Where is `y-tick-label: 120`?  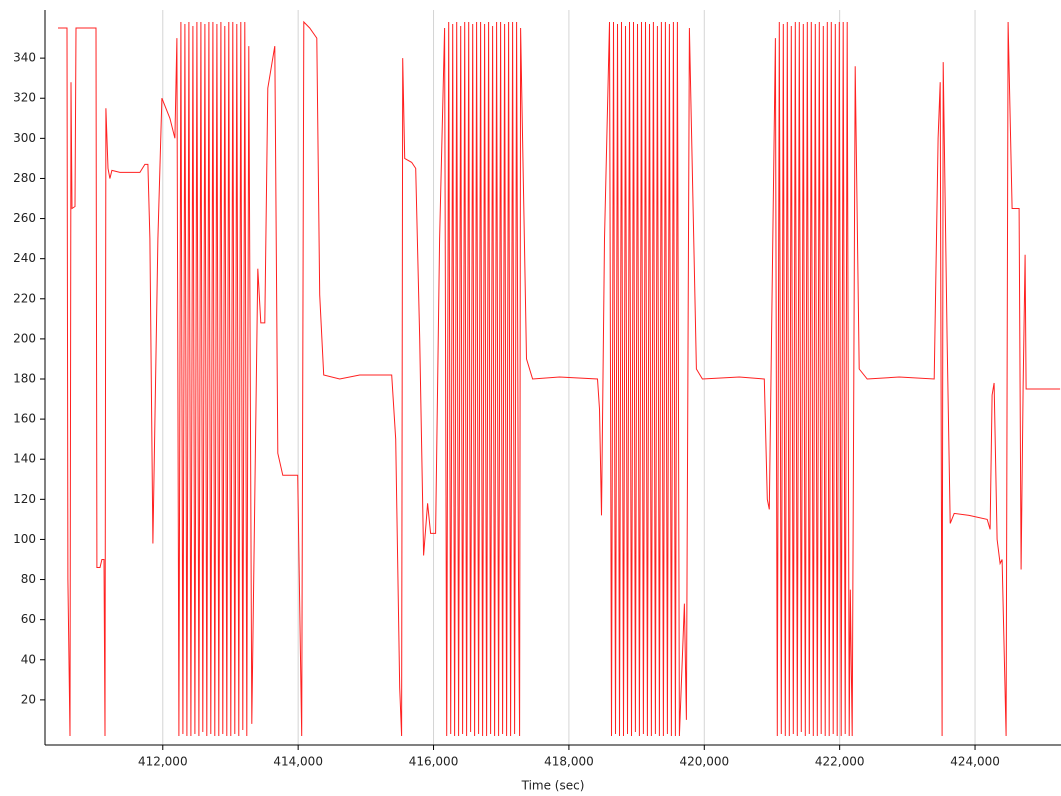
y-tick-label: 120 is located at coordinates (24, 499).